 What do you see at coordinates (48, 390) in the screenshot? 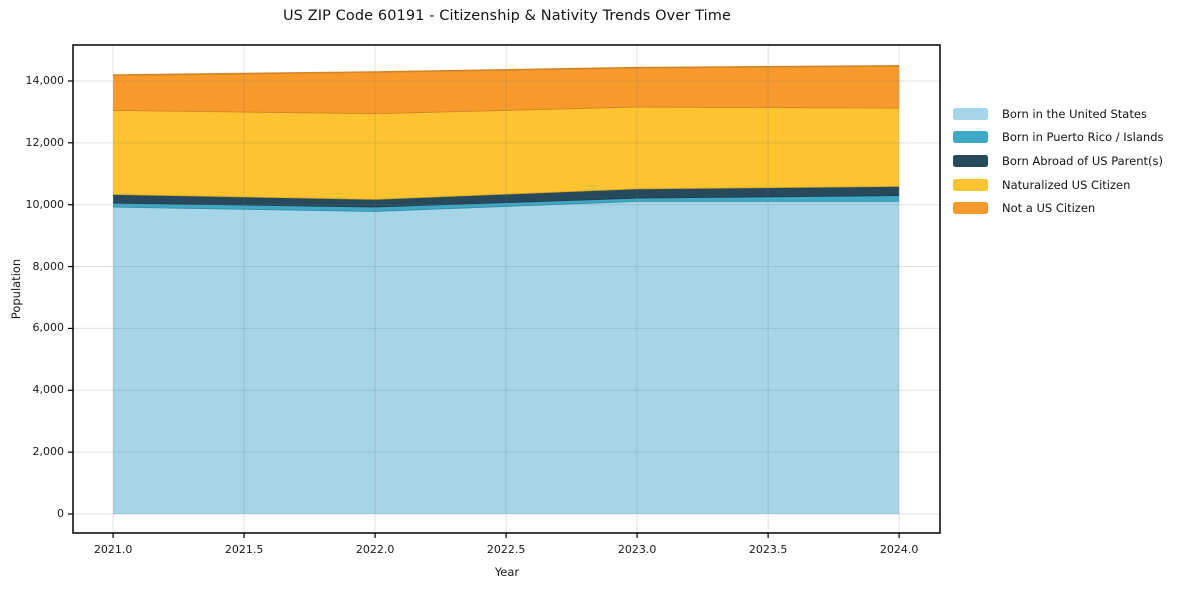
I see `y-tick-label: 4,000` at bounding box center [48, 390].